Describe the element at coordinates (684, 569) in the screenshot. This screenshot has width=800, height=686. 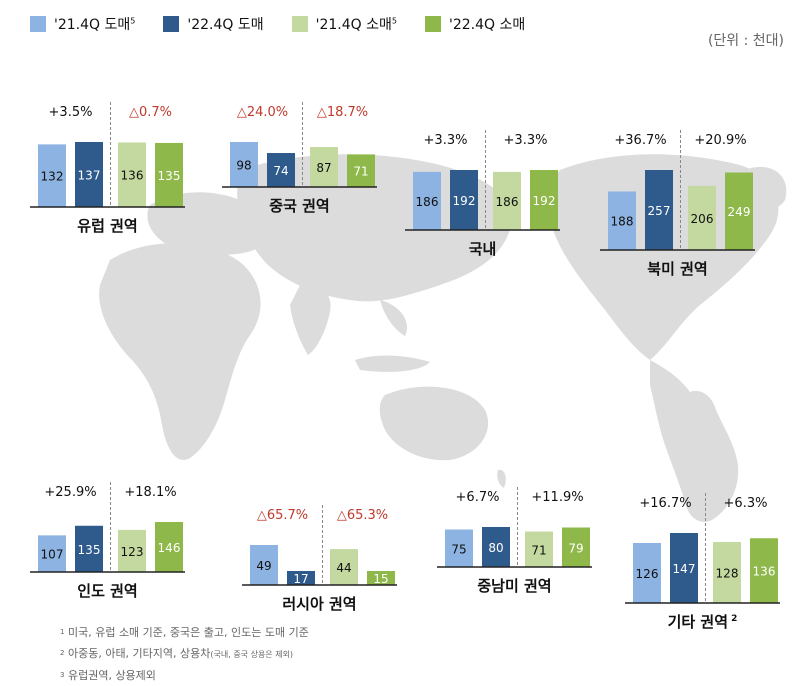
I see `bar-value-label: 147` at that location.